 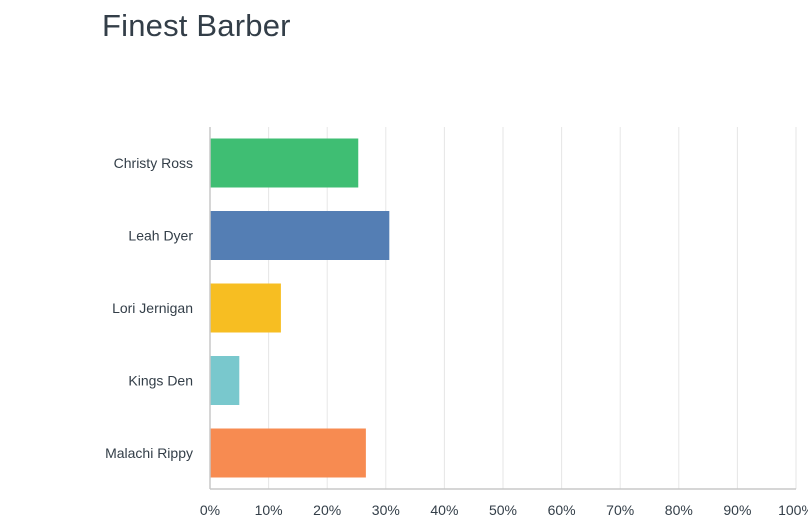 What do you see at coordinates (160, 381) in the screenshot?
I see `category-label: Kings Den` at bounding box center [160, 381].